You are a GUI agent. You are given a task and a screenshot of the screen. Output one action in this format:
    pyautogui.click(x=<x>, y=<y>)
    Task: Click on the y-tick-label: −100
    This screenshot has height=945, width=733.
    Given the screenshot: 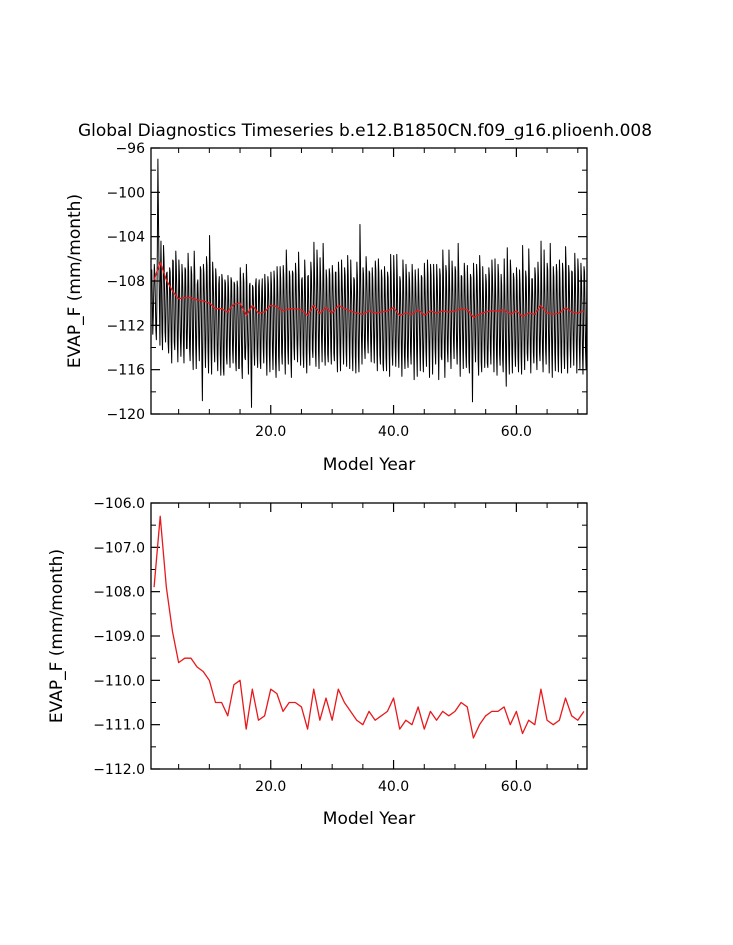 What is the action you would take?
    pyautogui.click(x=126, y=193)
    